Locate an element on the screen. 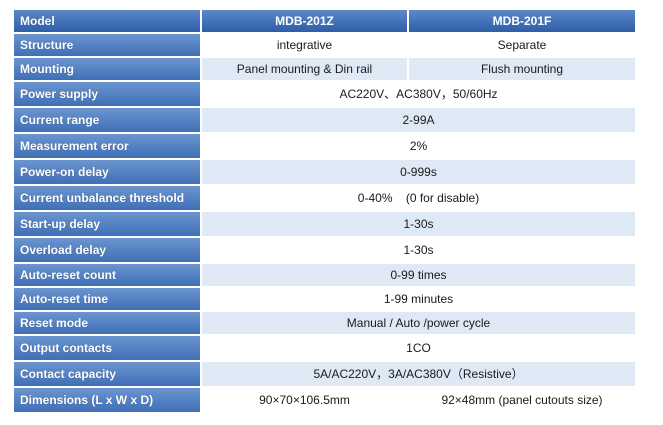  row-label: Current unbalance threshold is located at coordinates (107, 198).